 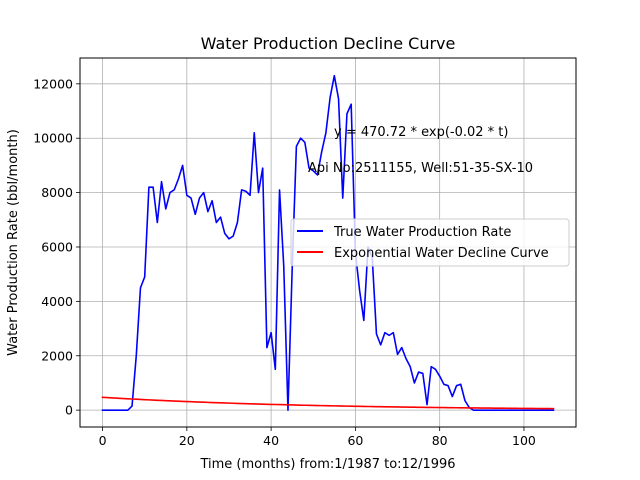 I want to click on legend-label-true-water: True Water Production Rate, so click(x=422, y=232).